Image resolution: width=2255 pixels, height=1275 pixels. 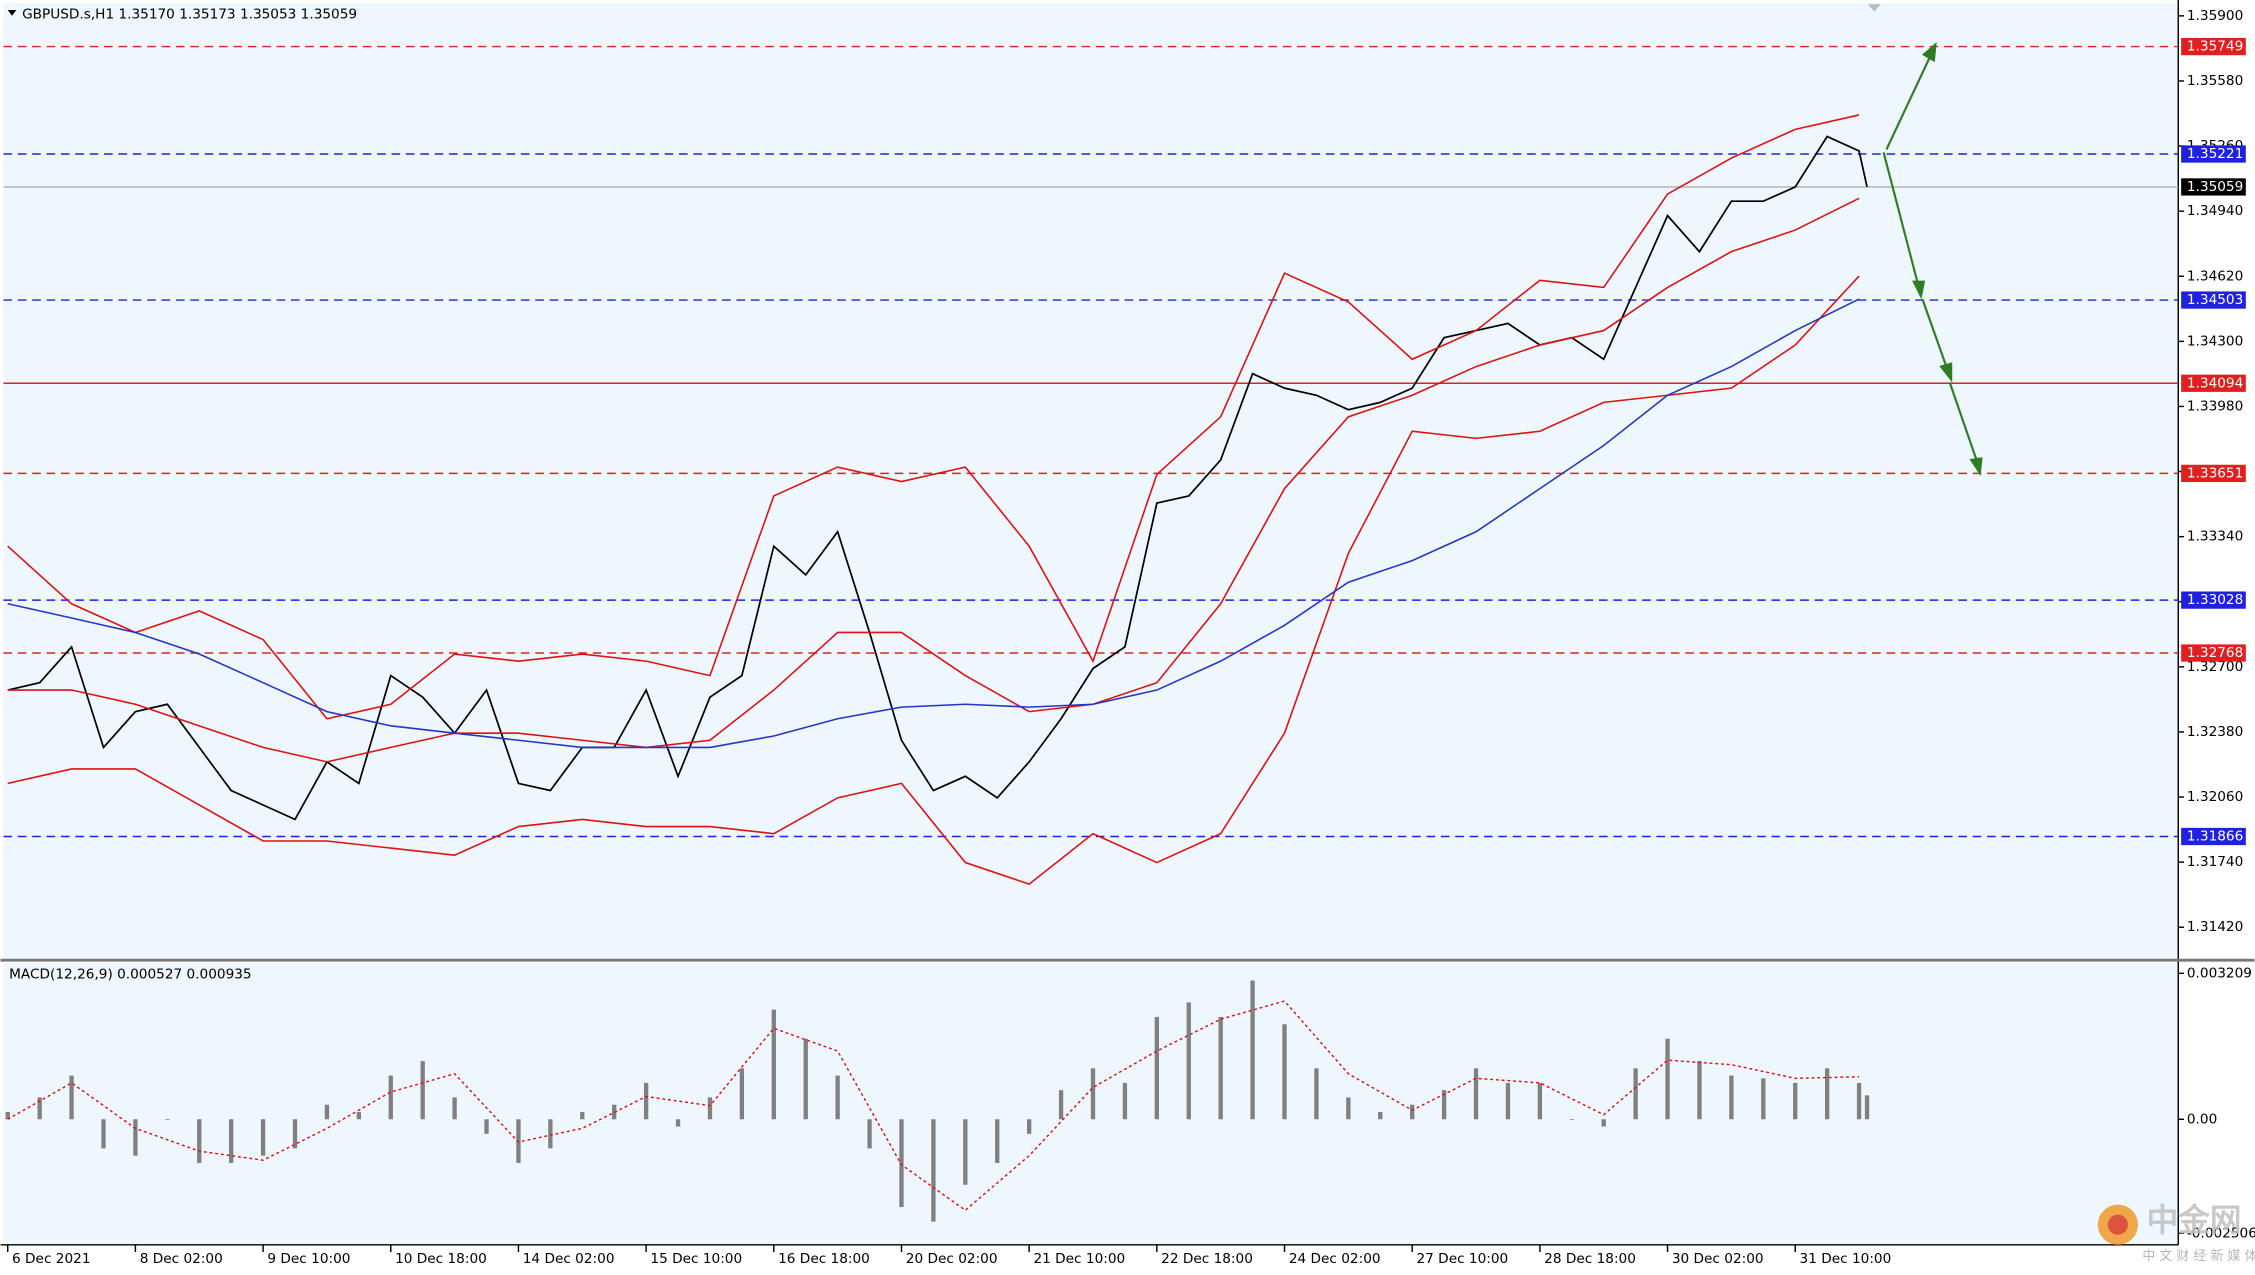 What do you see at coordinates (933, 1106) in the screenshot?
I see `signal-line` at bounding box center [933, 1106].